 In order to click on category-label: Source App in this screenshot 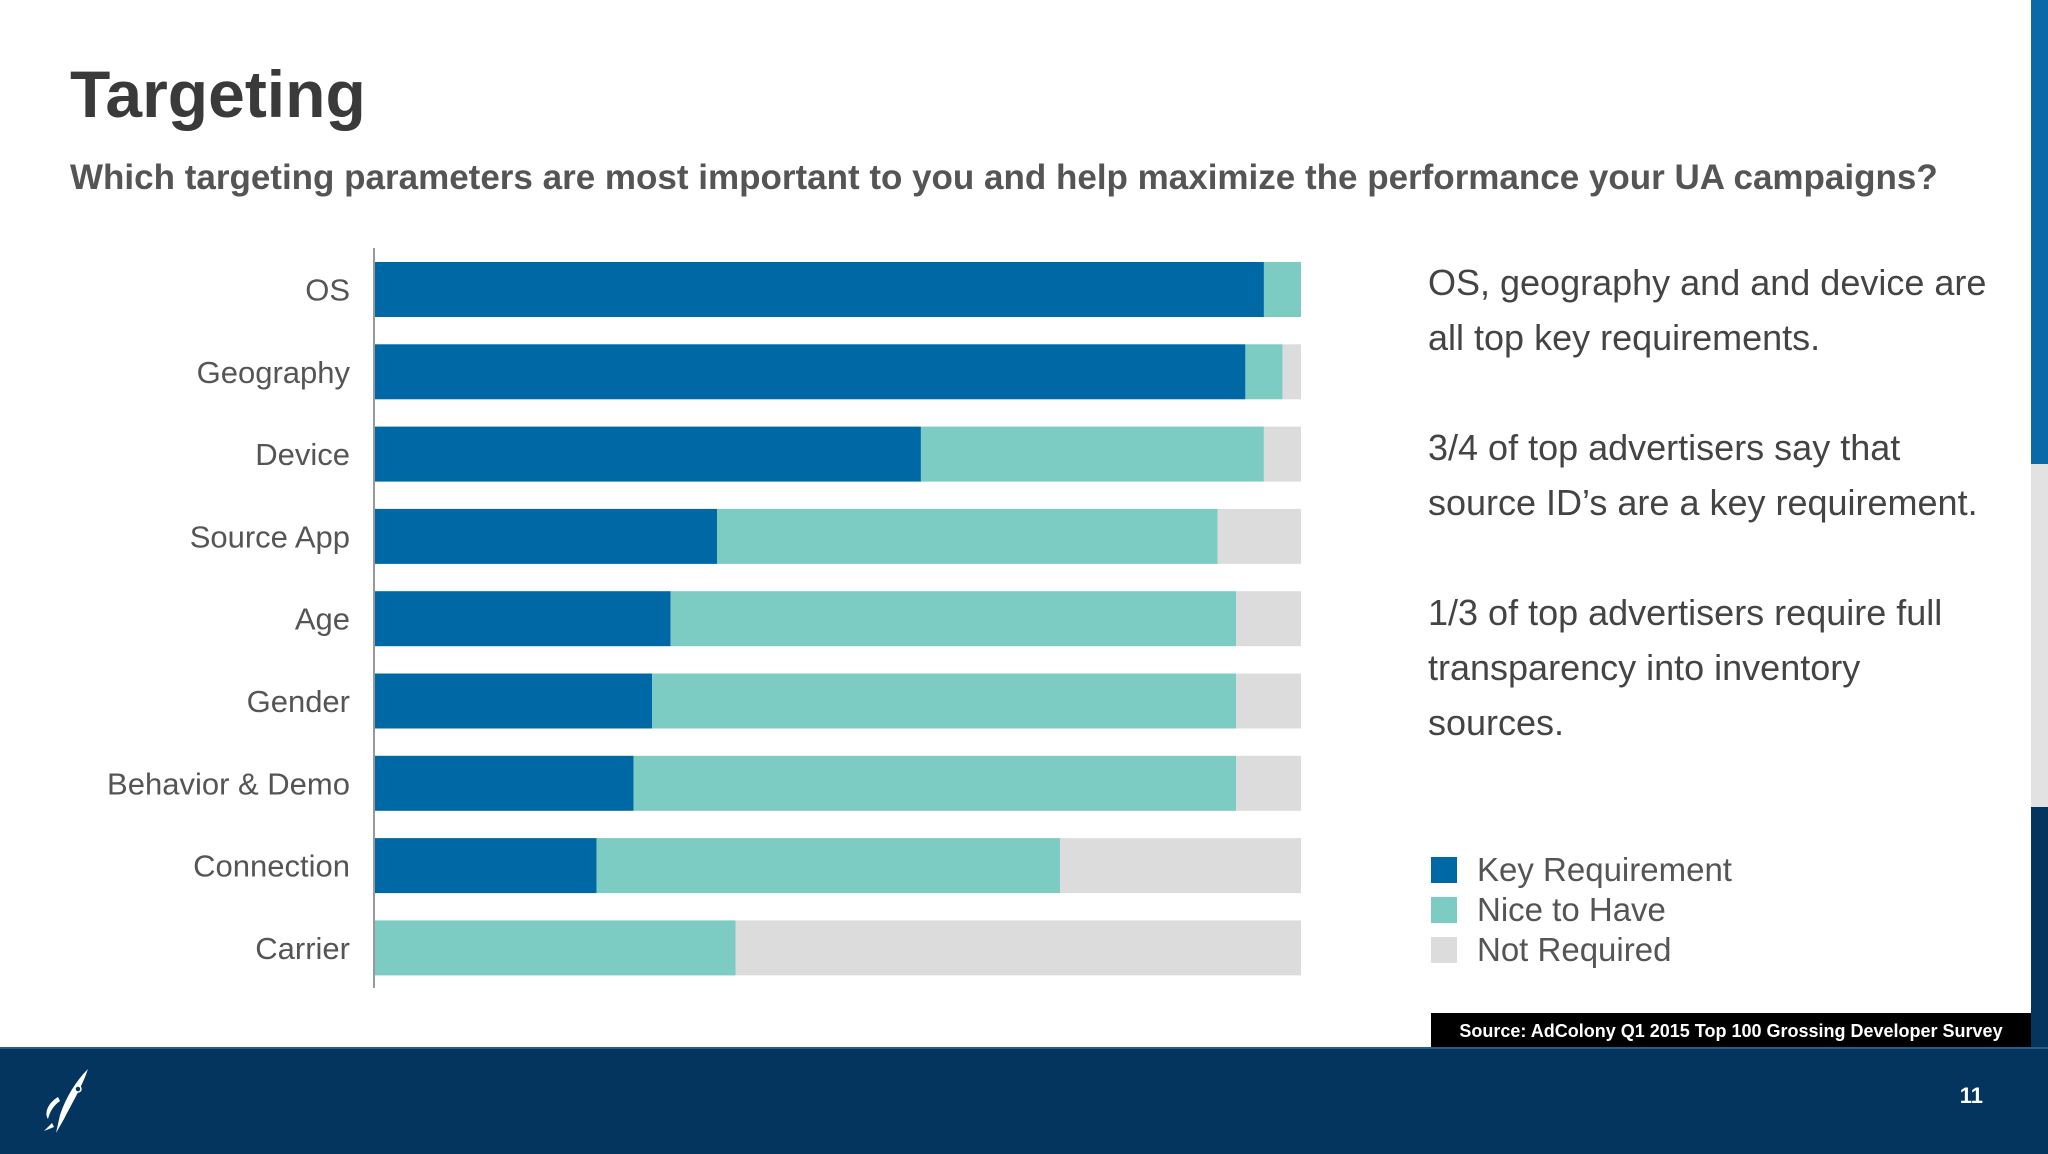, I will do `click(270, 536)`.